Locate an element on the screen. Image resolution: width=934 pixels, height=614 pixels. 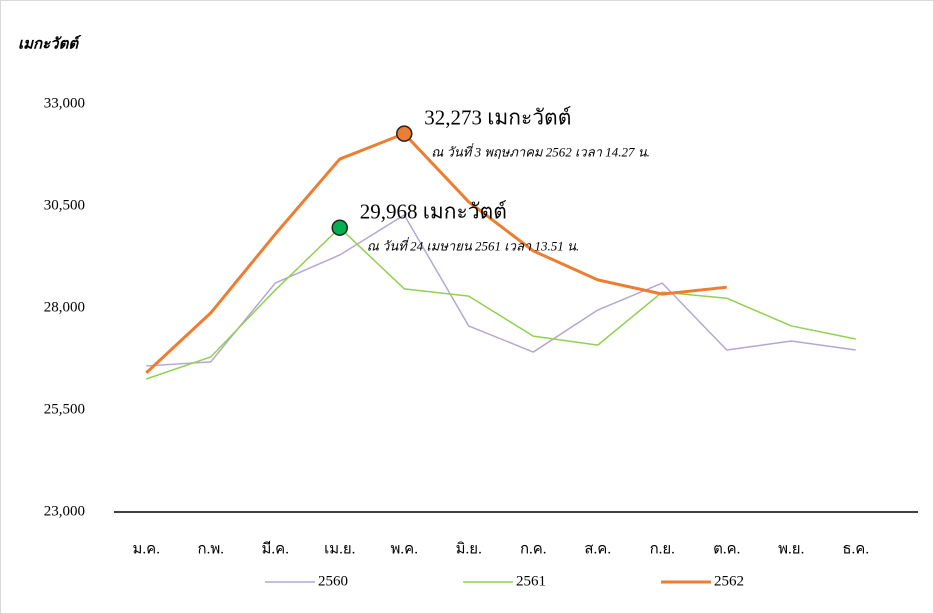
y-axis-label: เมกะวัตต์ is located at coordinates (50, 43).